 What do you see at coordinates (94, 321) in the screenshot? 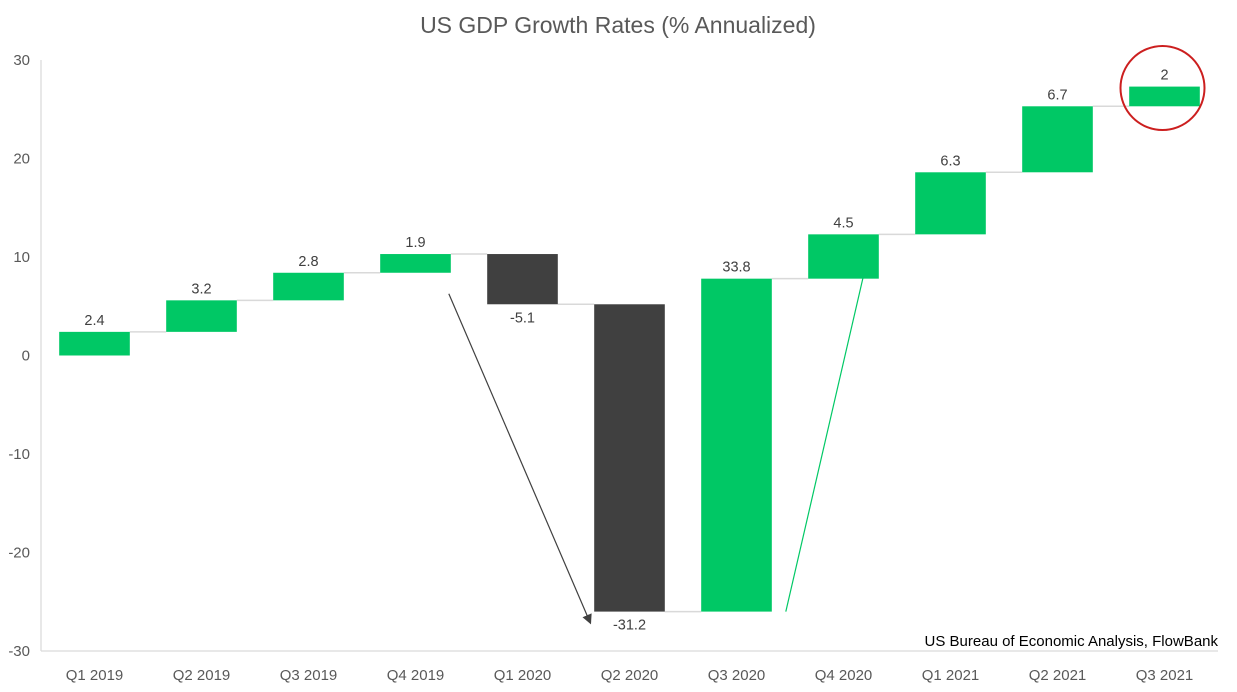
I see `data-label: 2.4` at bounding box center [94, 321].